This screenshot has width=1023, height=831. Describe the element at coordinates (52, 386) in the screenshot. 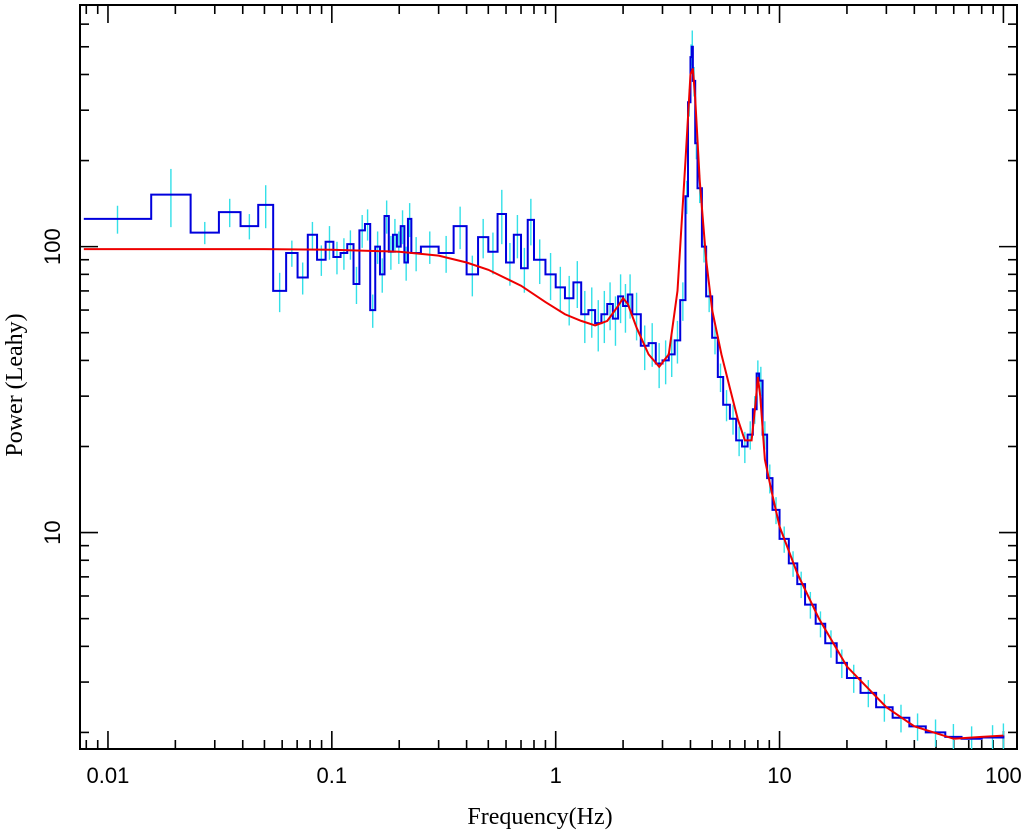

I see `y-tick-labels: 10 100` at that location.